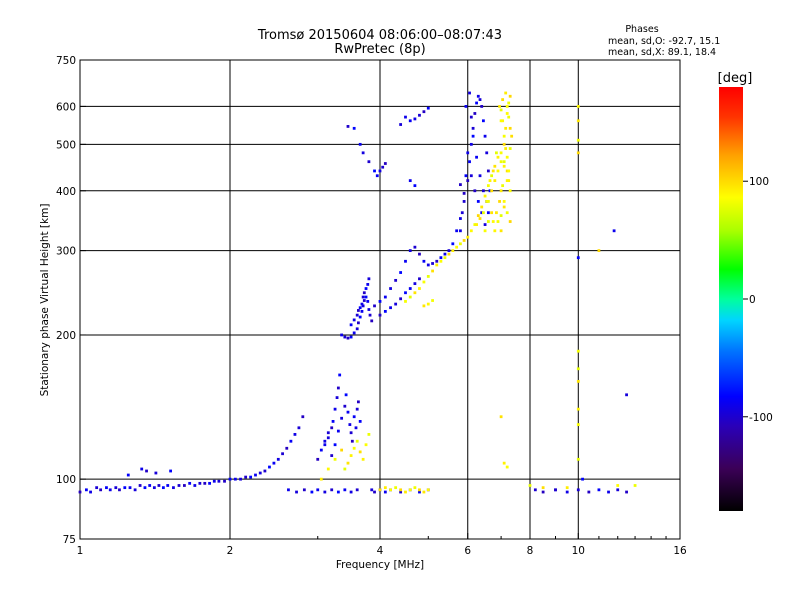 This screenshot has height=600, width=800. What do you see at coordinates (761, 418) in the screenshot?
I see `colorbar-tick-label: -100` at bounding box center [761, 418].